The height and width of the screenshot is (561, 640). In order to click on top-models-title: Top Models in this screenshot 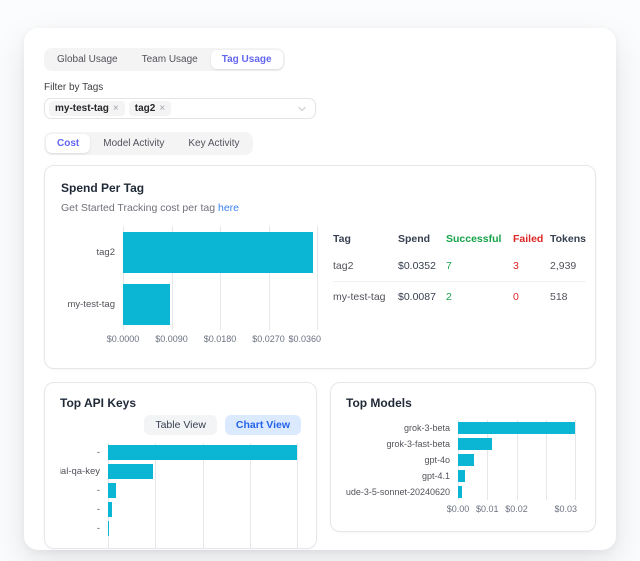, I will do `click(379, 403)`.